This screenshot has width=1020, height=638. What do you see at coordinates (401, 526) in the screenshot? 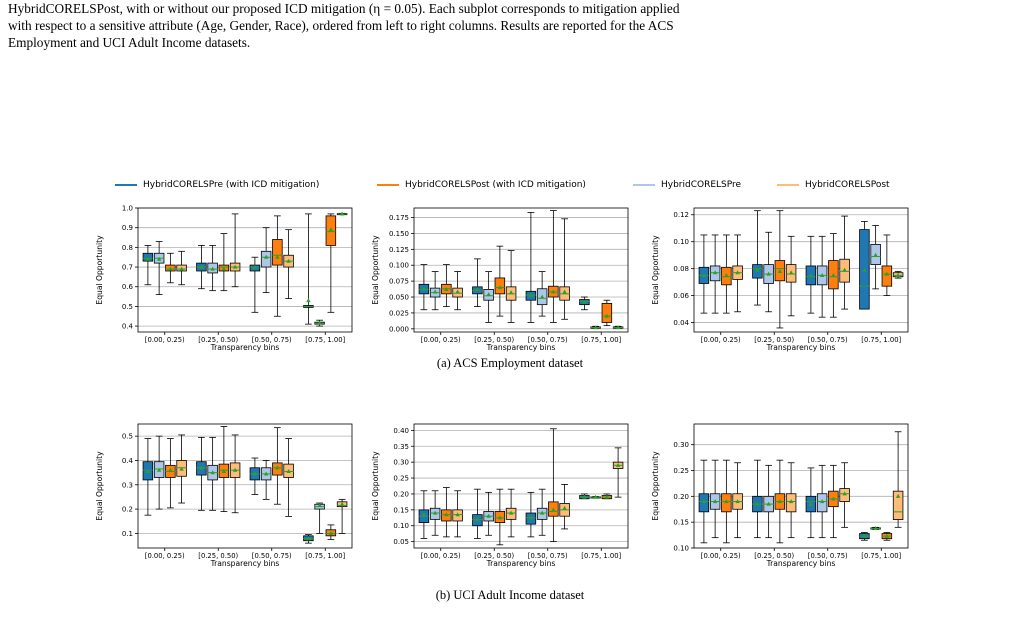
I see `y-tick-label: 0.10` at bounding box center [401, 526].